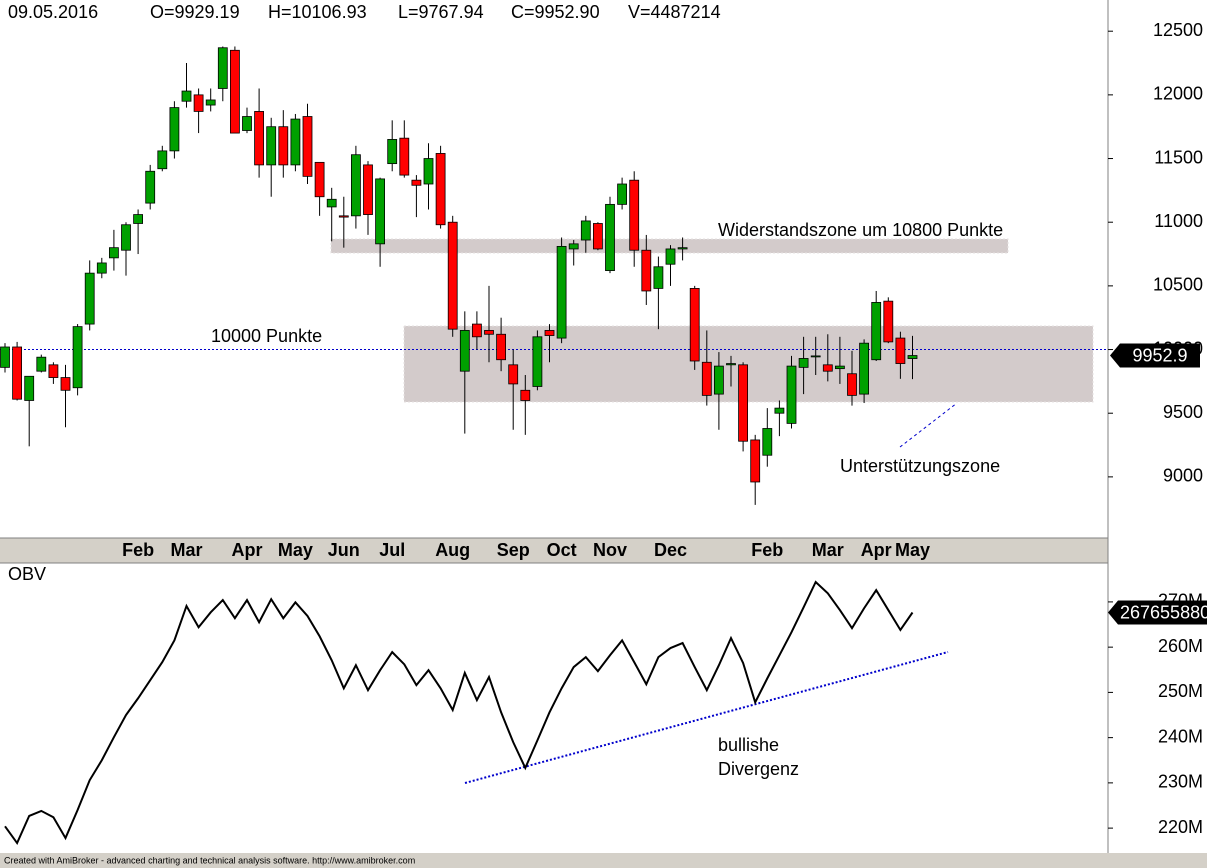  Describe the element at coordinates (1180, 782) in the screenshot. I see `y-tick-label: 230M` at that location.